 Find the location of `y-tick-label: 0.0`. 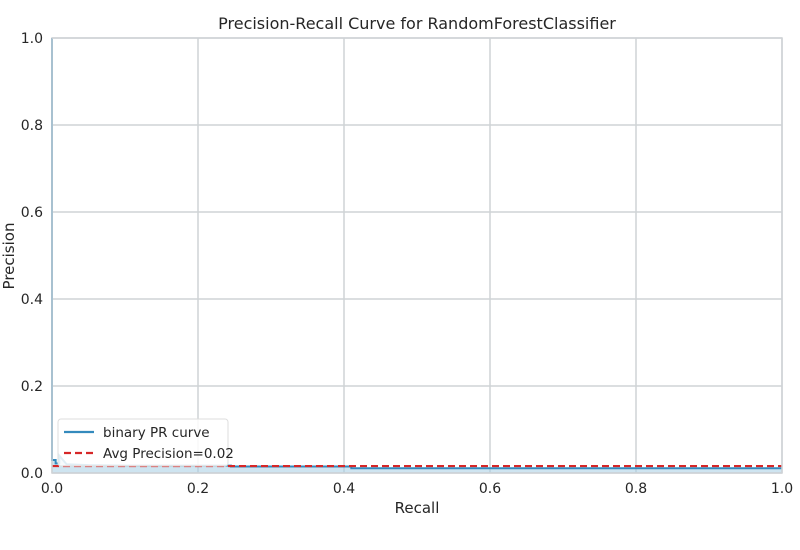

y-tick-label: 0.0 is located at coordinates (32, 474).